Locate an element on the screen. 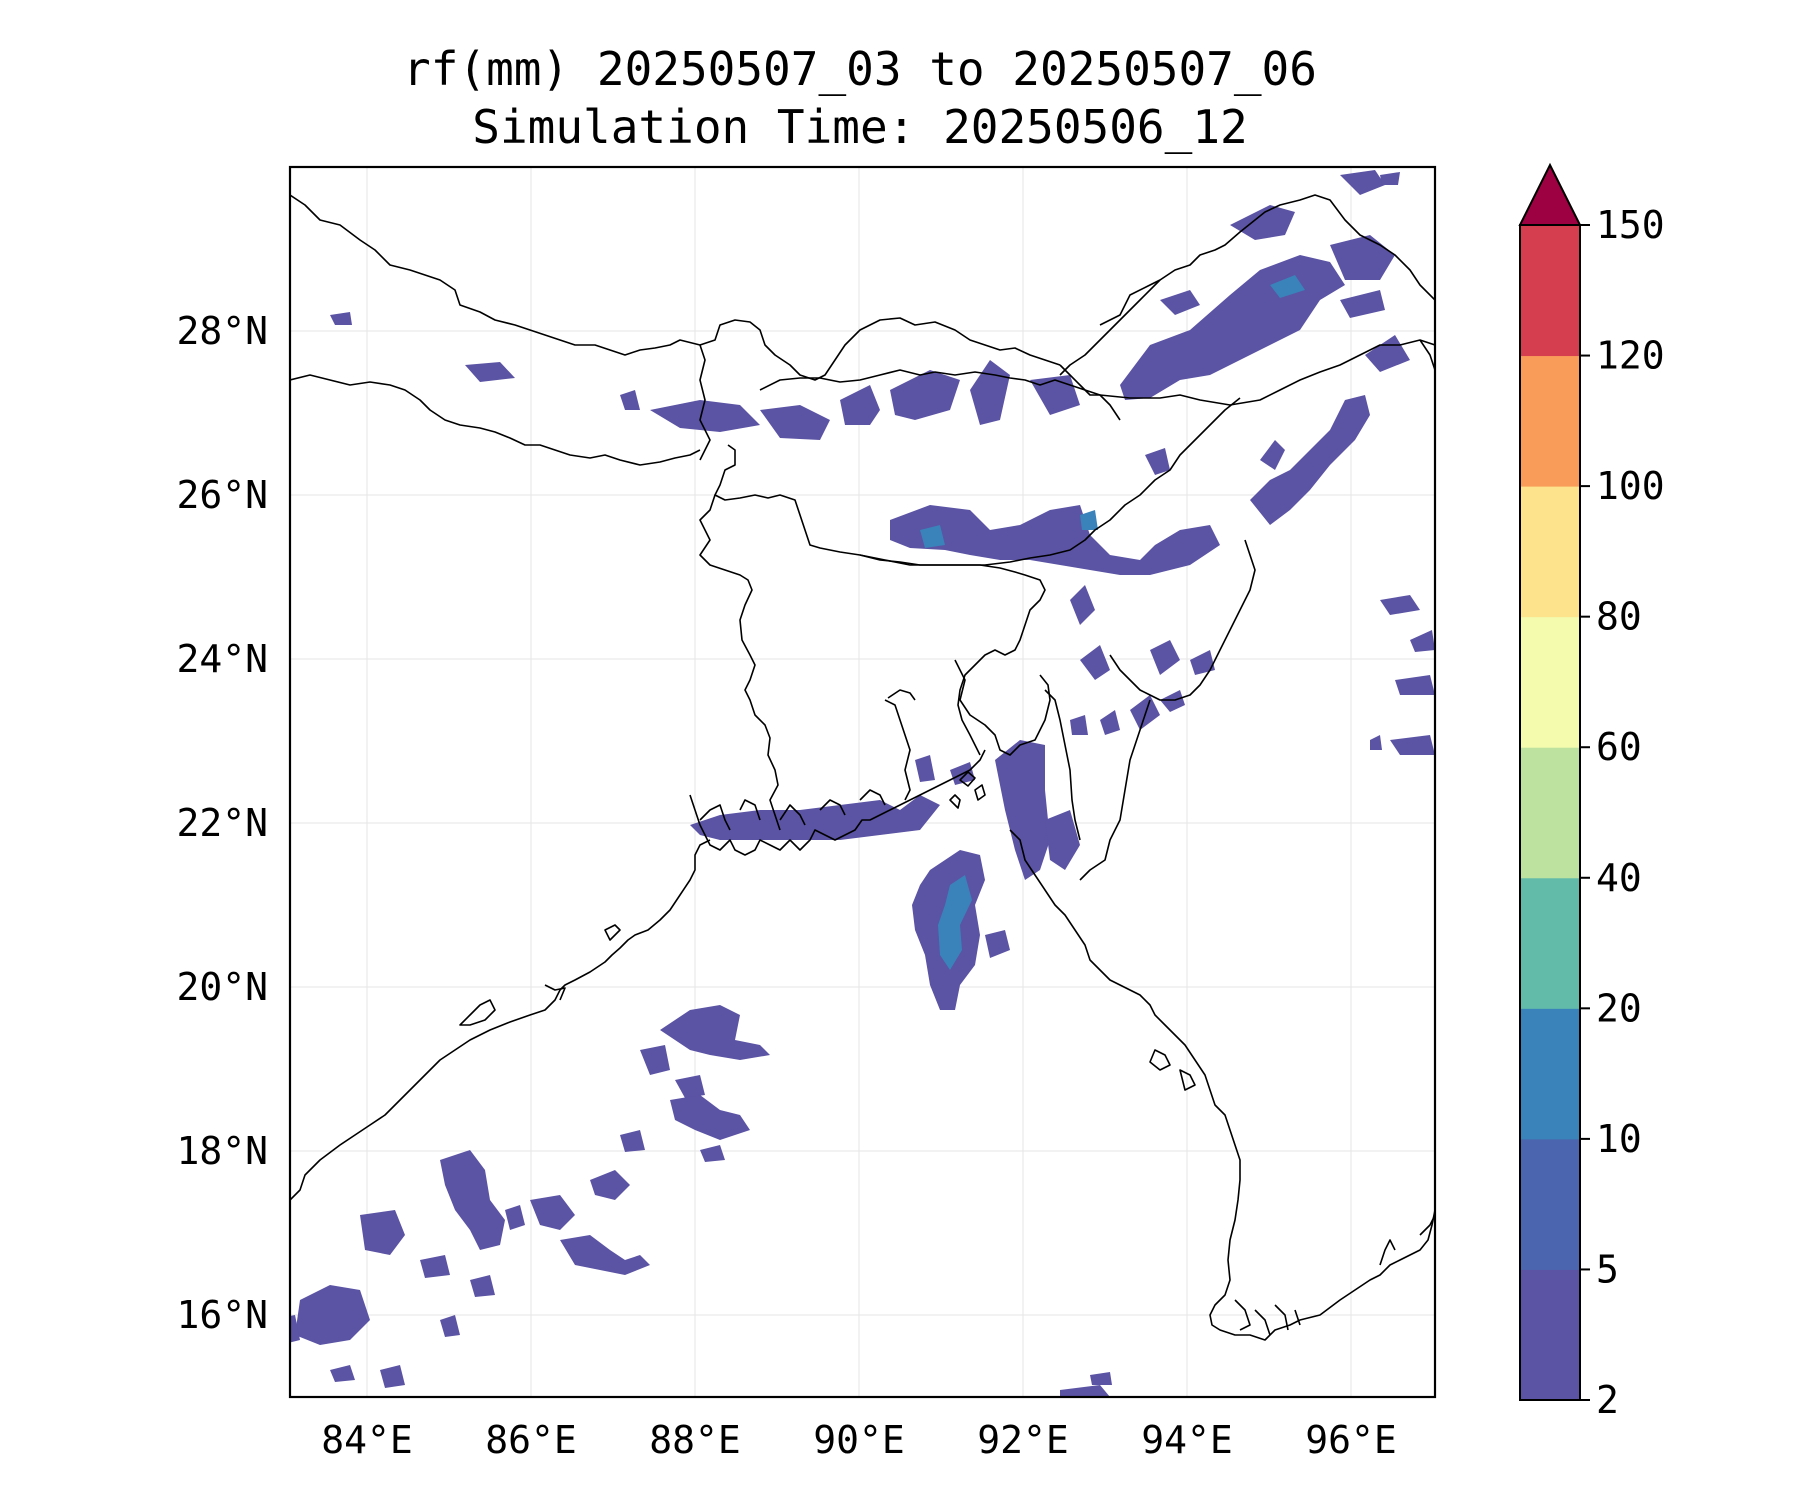  colorbar-tick-label: 120 is located at coordinates (1630, 356).